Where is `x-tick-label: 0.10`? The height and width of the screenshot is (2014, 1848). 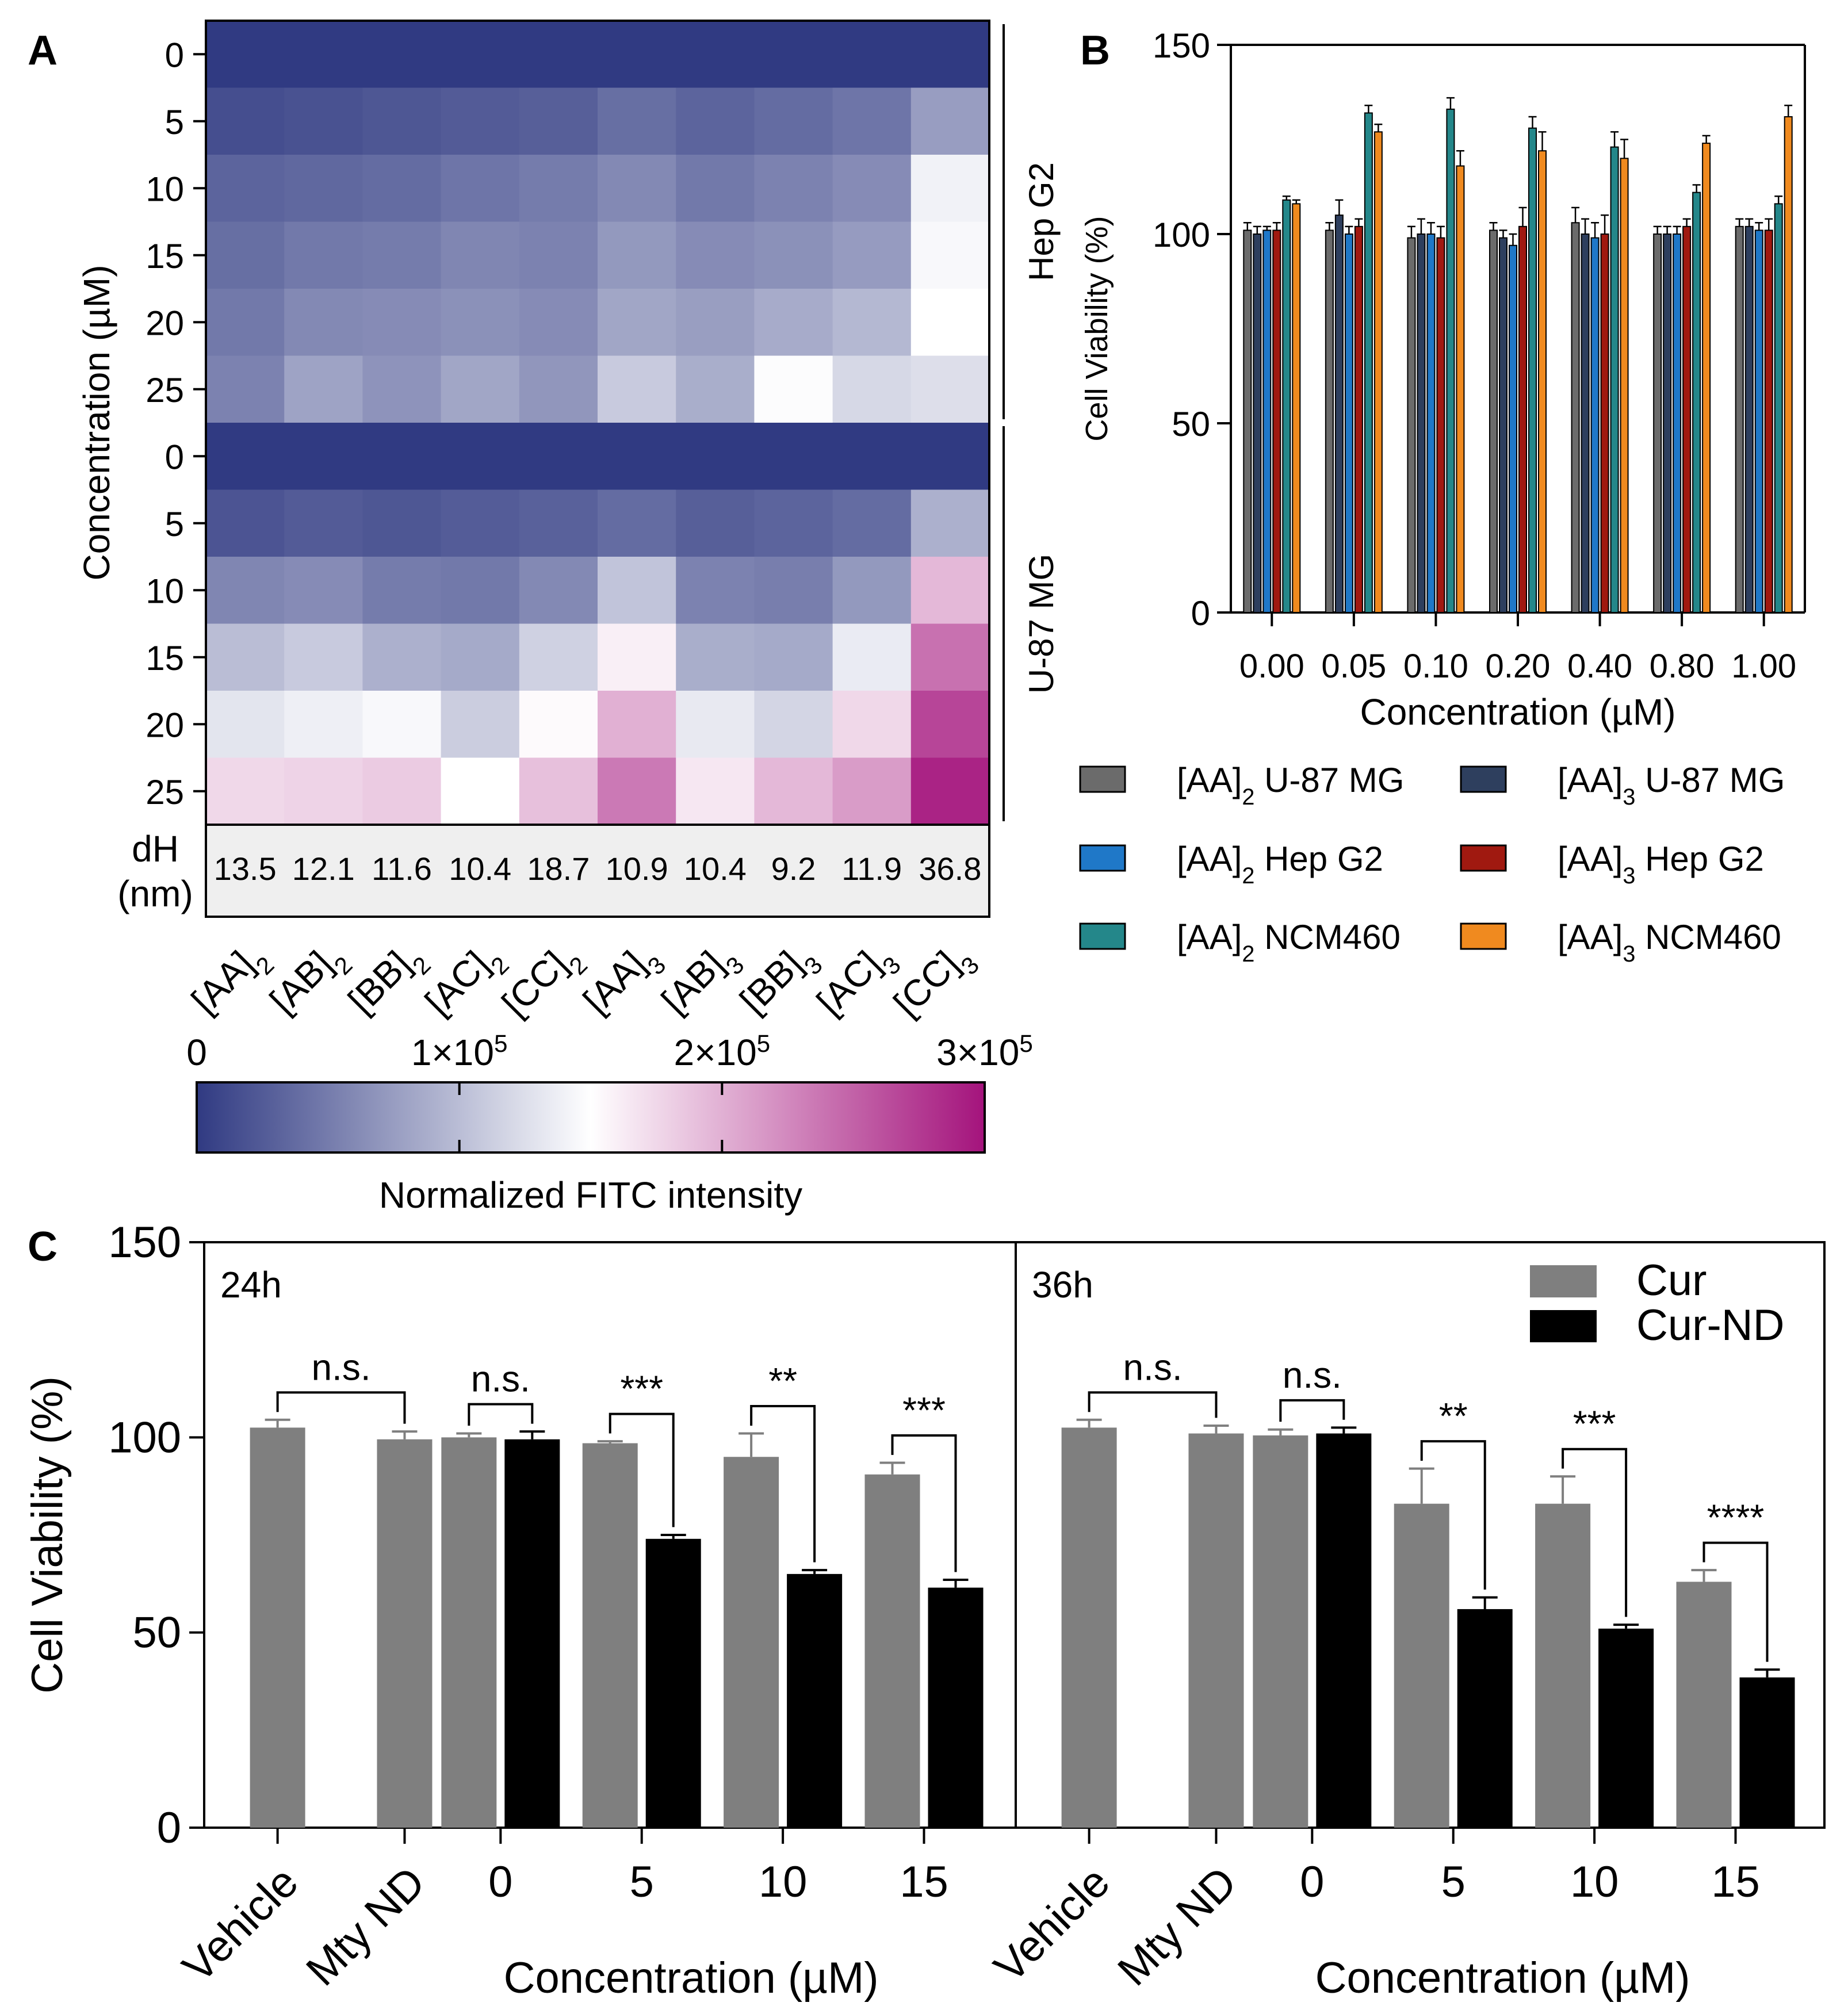 x-tick-label: 0.10 is located at coordinates (1435, 666).